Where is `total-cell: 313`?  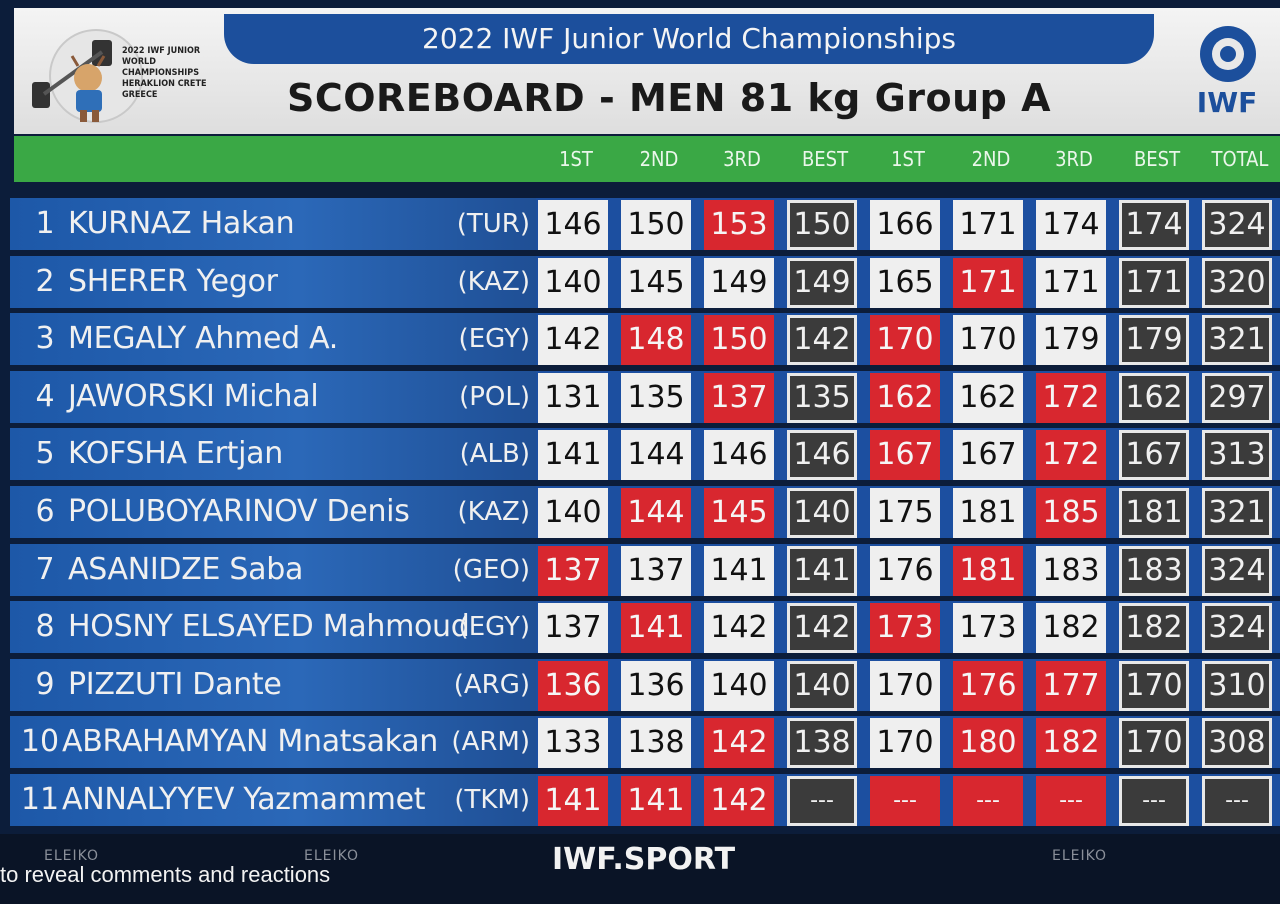 total-cell: 313 is located at coordinates (1237, 455).